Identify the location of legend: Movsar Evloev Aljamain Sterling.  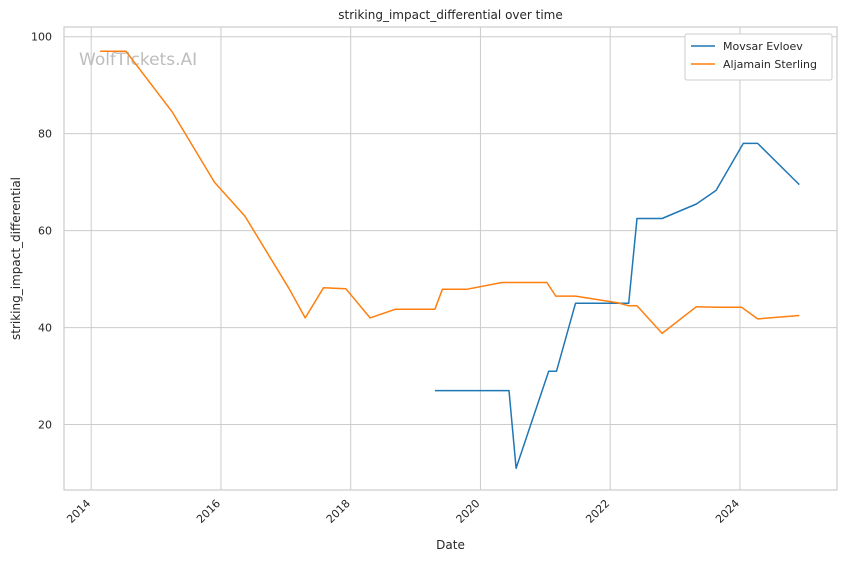
(758, 57).